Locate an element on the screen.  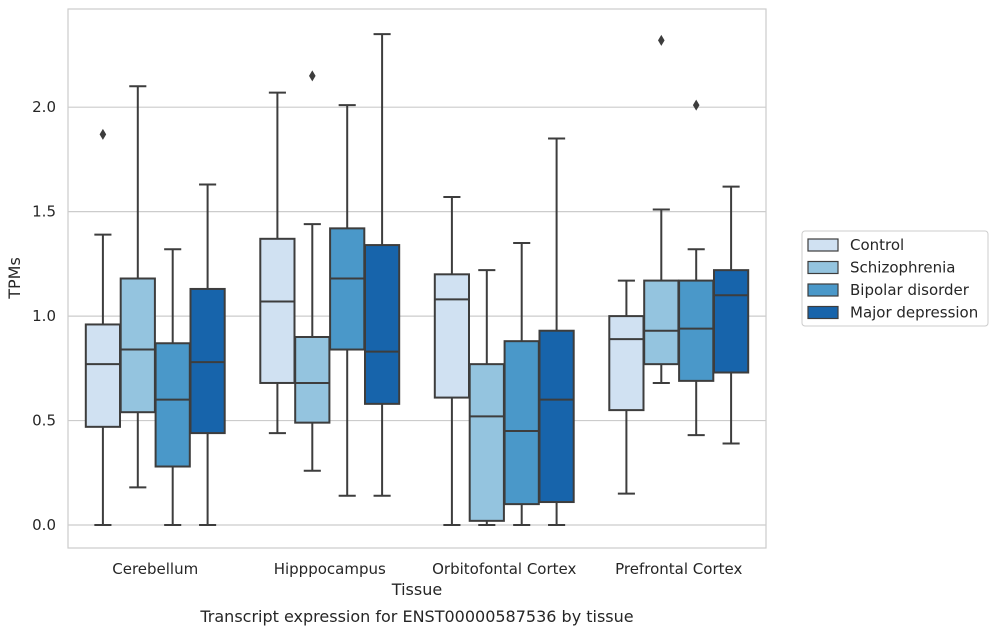
y-tick-label: 0.5 is located at coordinates (44, 421).